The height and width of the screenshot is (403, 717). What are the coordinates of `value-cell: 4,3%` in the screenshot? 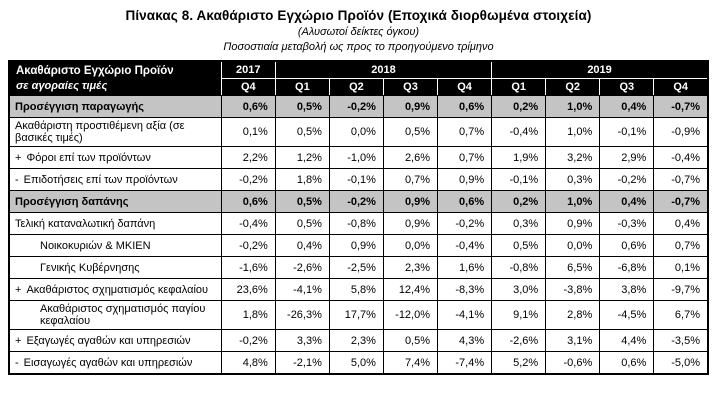 It's located at (465, 340).